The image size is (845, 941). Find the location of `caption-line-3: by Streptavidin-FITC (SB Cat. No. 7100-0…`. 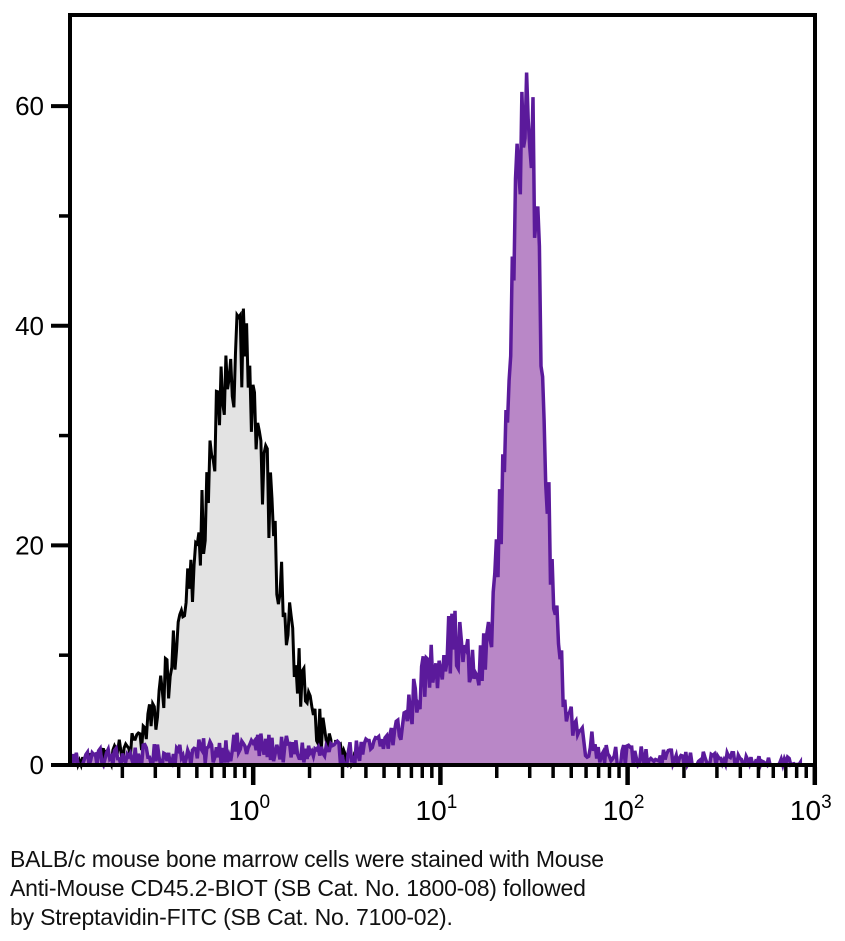

caption-line-3: by Streptavidin-FITC (SB Cat. No. 7100-0… is located at coordinates (231, 917).